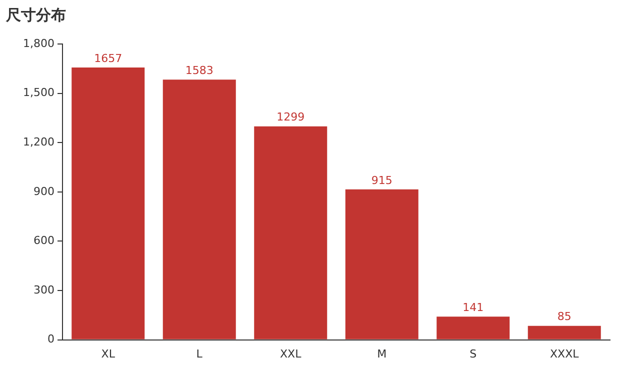 The width and height of the screenshot is (640, 372). Describe the element at coordinates (200, 353) in the screenshot. I see `x-tick-label: L` at that location.